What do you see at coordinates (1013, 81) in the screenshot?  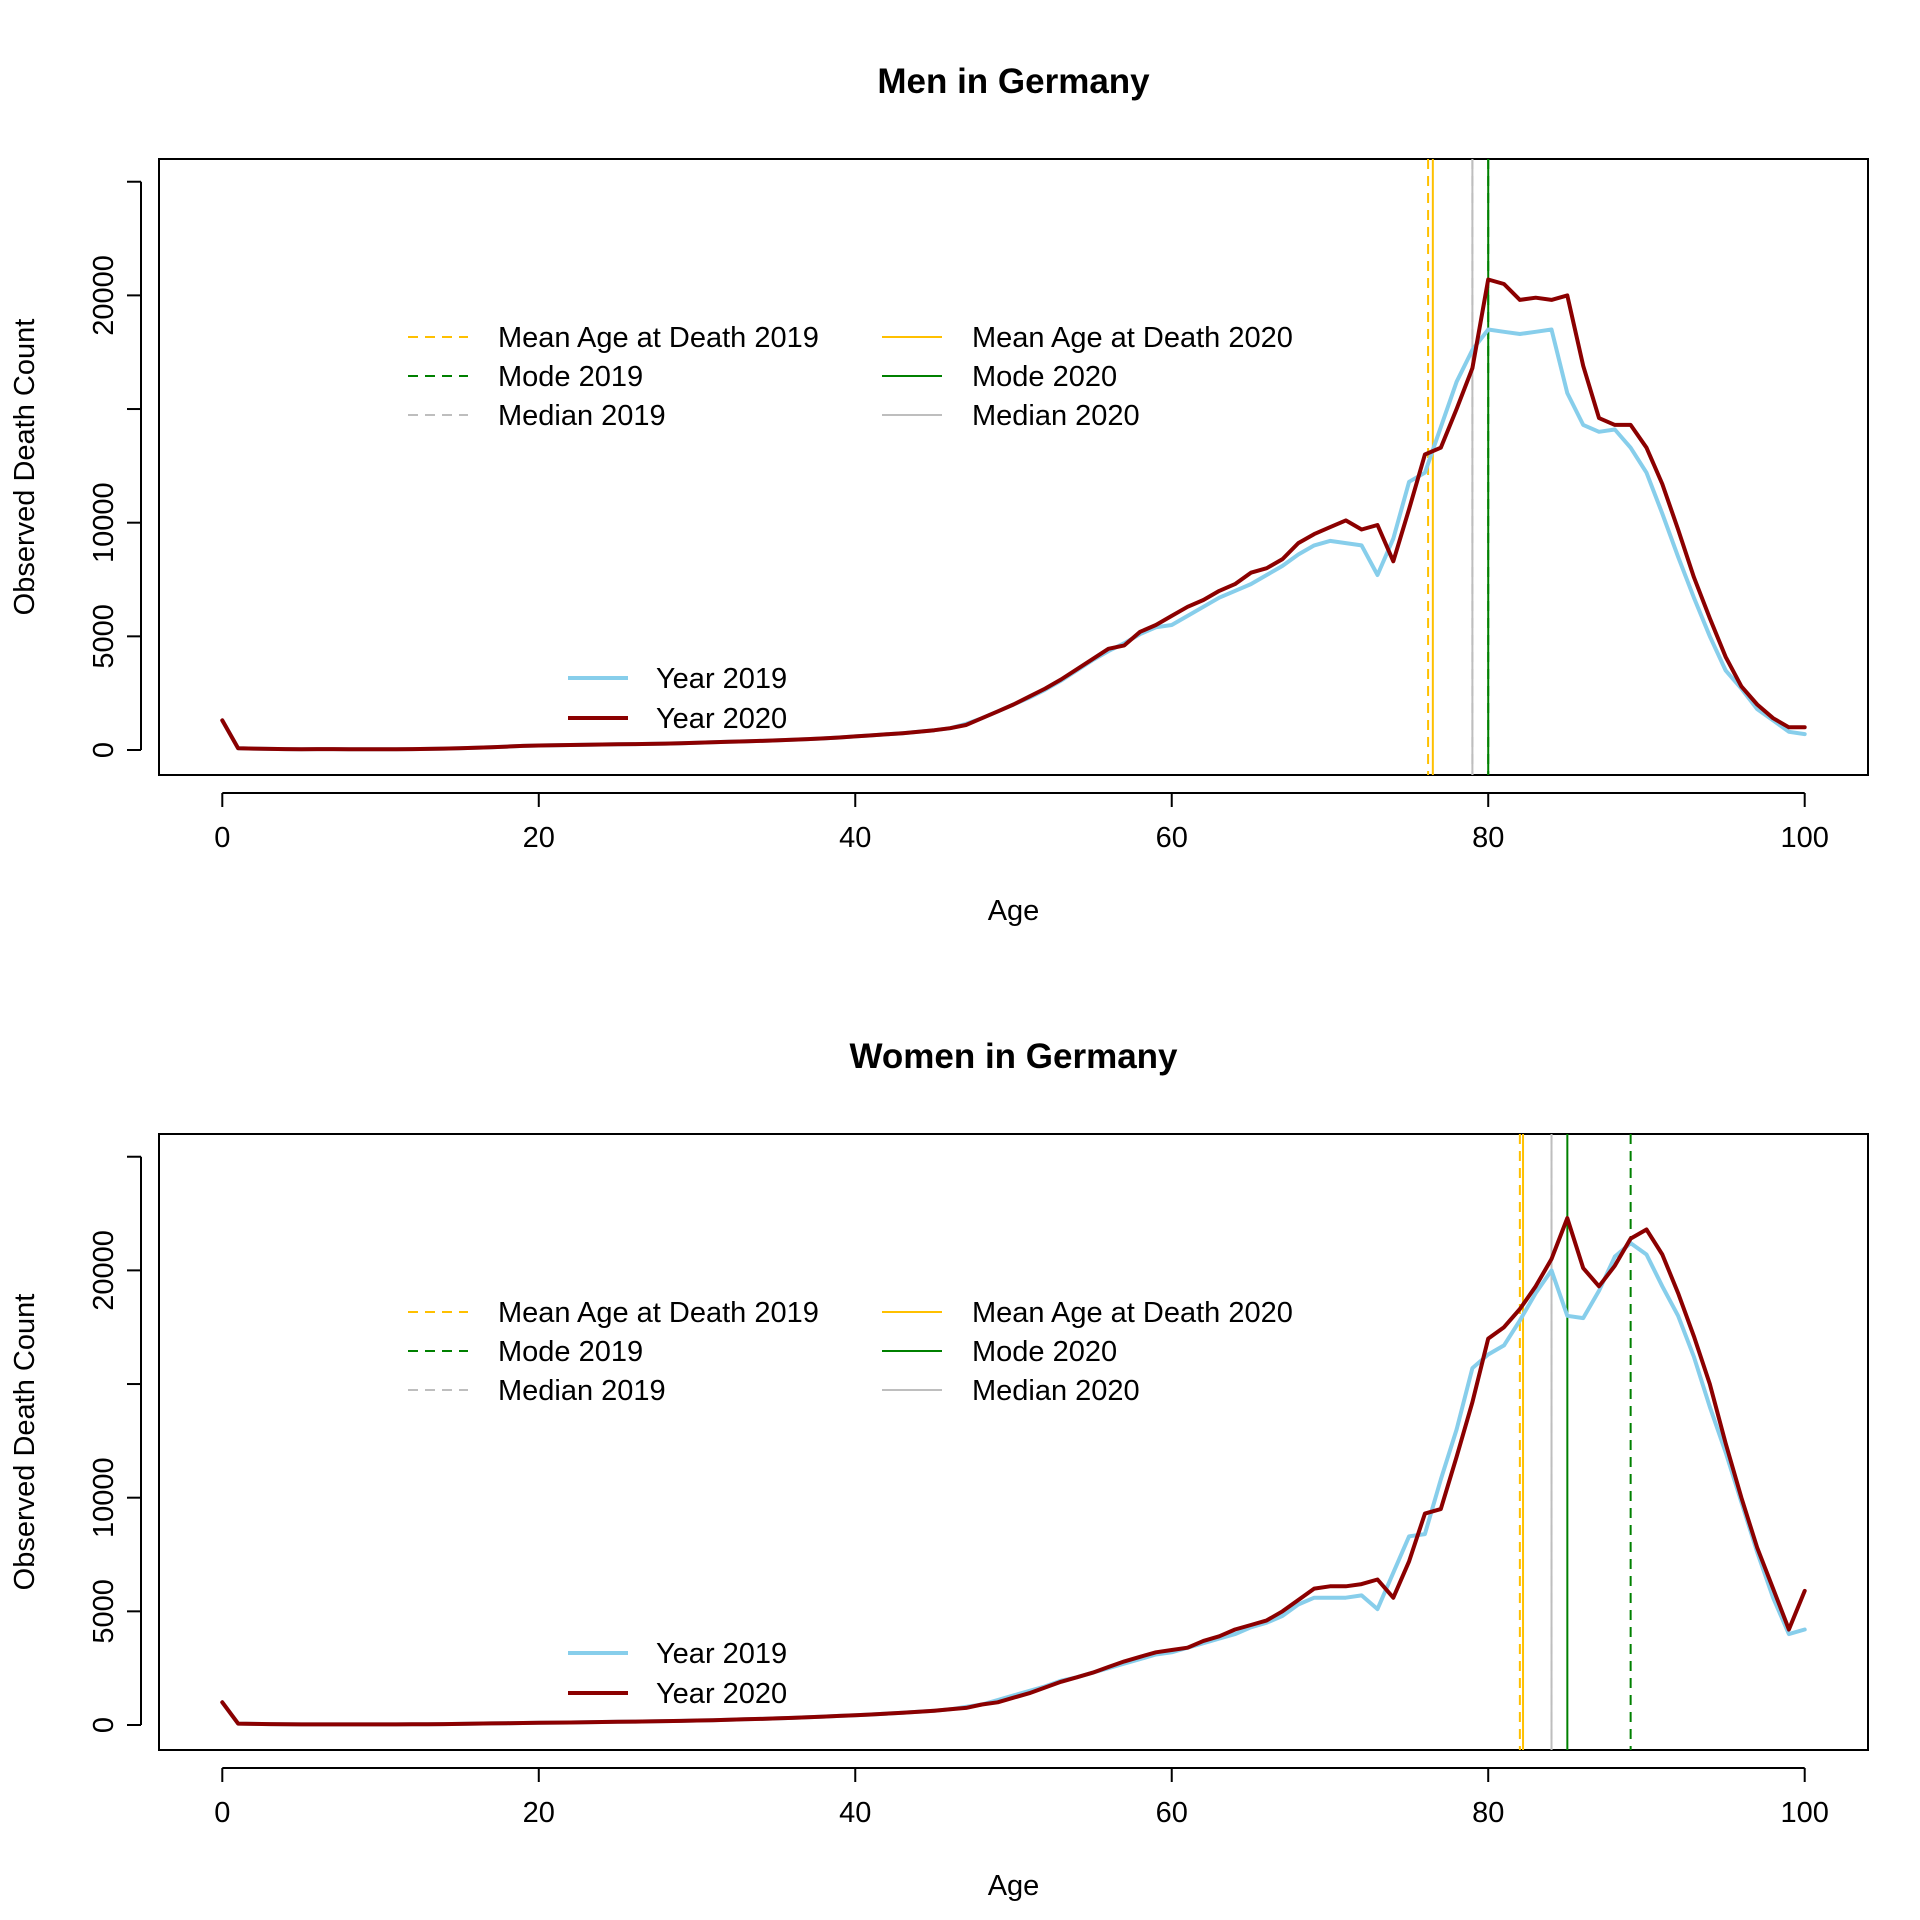 I see `chart-title: Men in Germany` at bounding box center [1013, 81].